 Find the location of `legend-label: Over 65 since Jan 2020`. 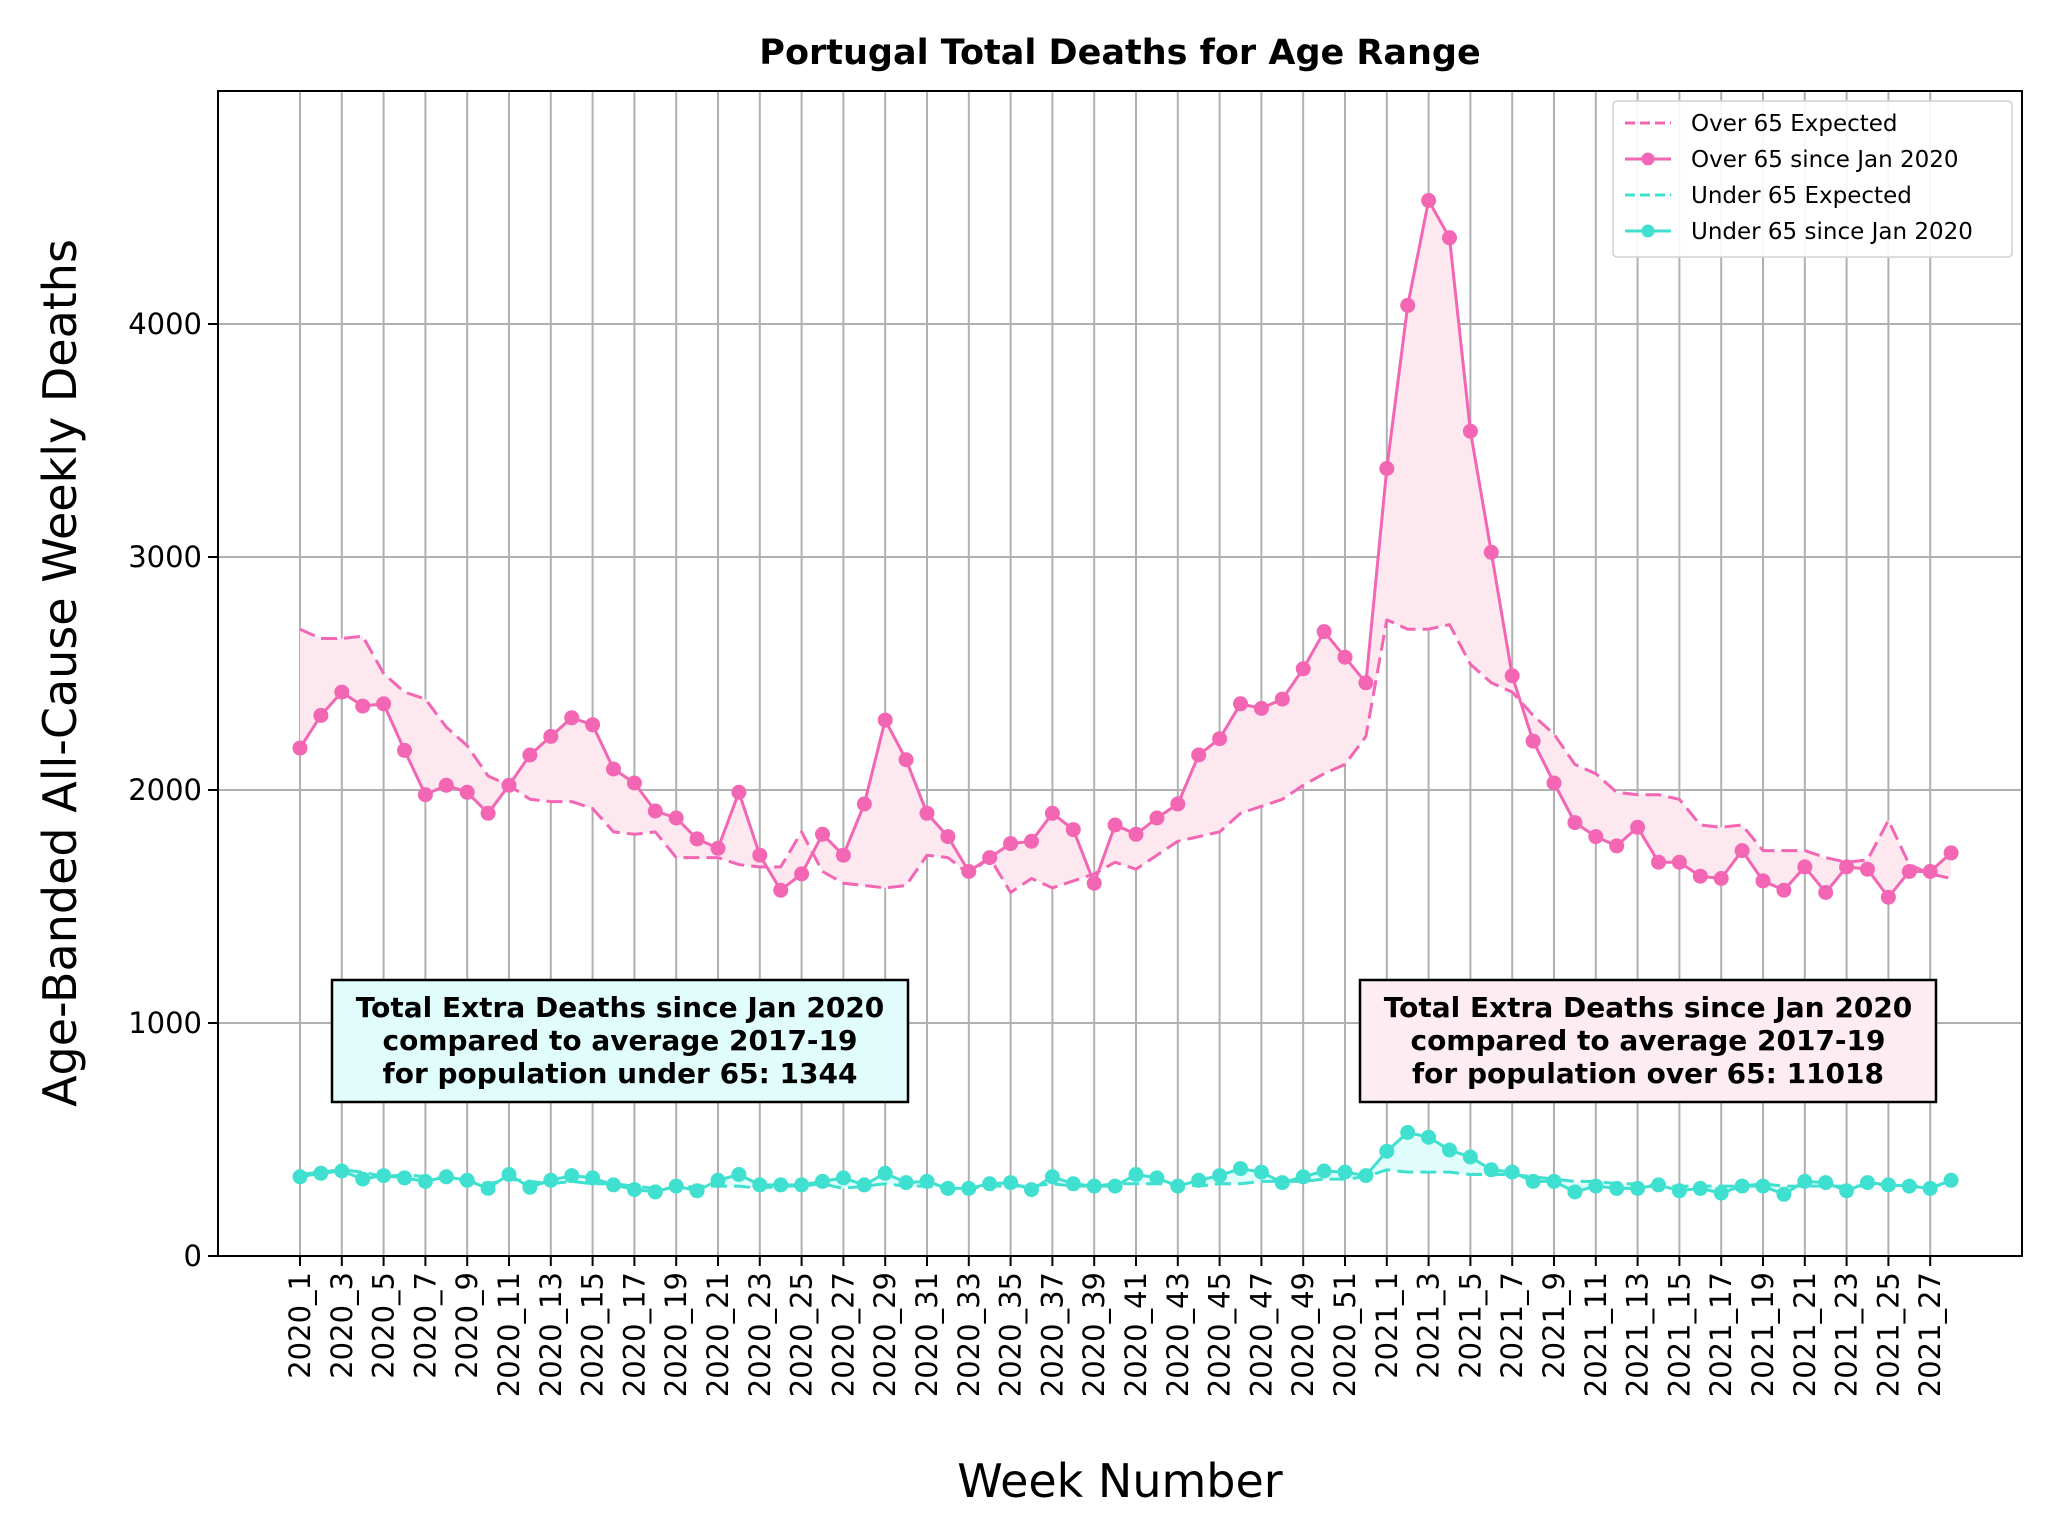

legend-label: Over 65 since Jan 2020 is located at coordinates (1825, 160).